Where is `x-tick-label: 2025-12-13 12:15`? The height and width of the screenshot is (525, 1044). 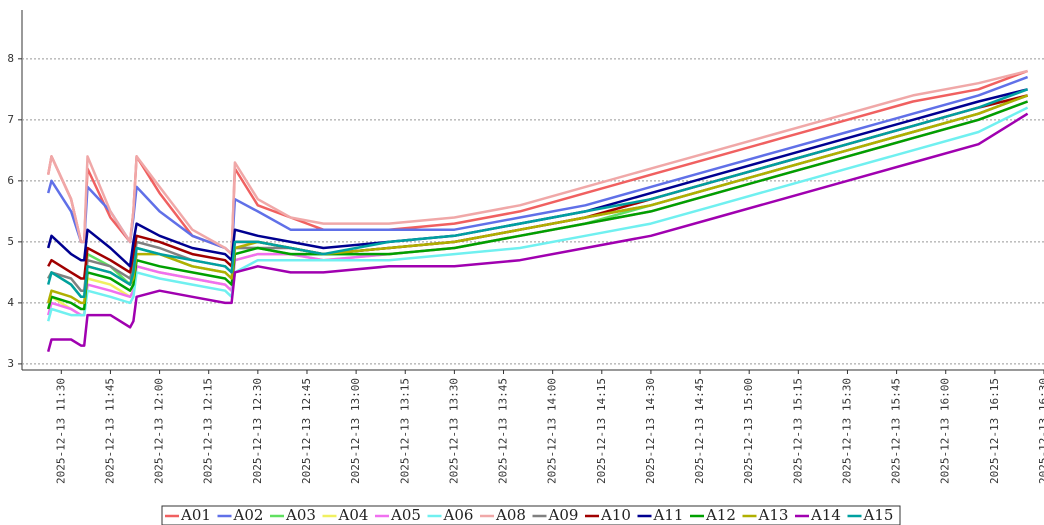 x-tick-label: 2025-12-13 12:15 is located at coordinates (208, 431).